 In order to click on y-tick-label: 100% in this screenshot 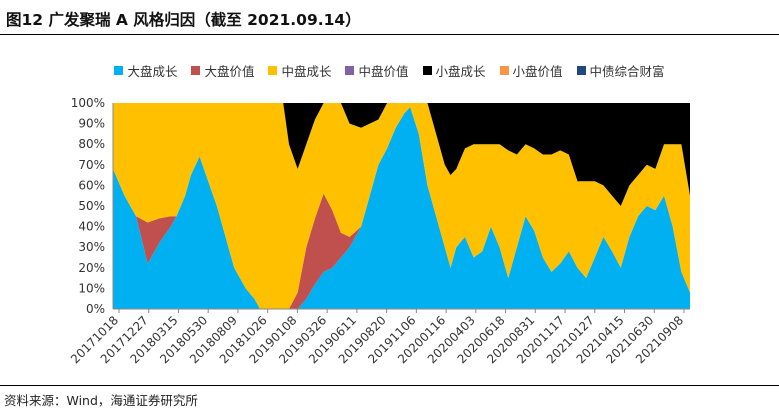, I will do `click(88, 103)`.